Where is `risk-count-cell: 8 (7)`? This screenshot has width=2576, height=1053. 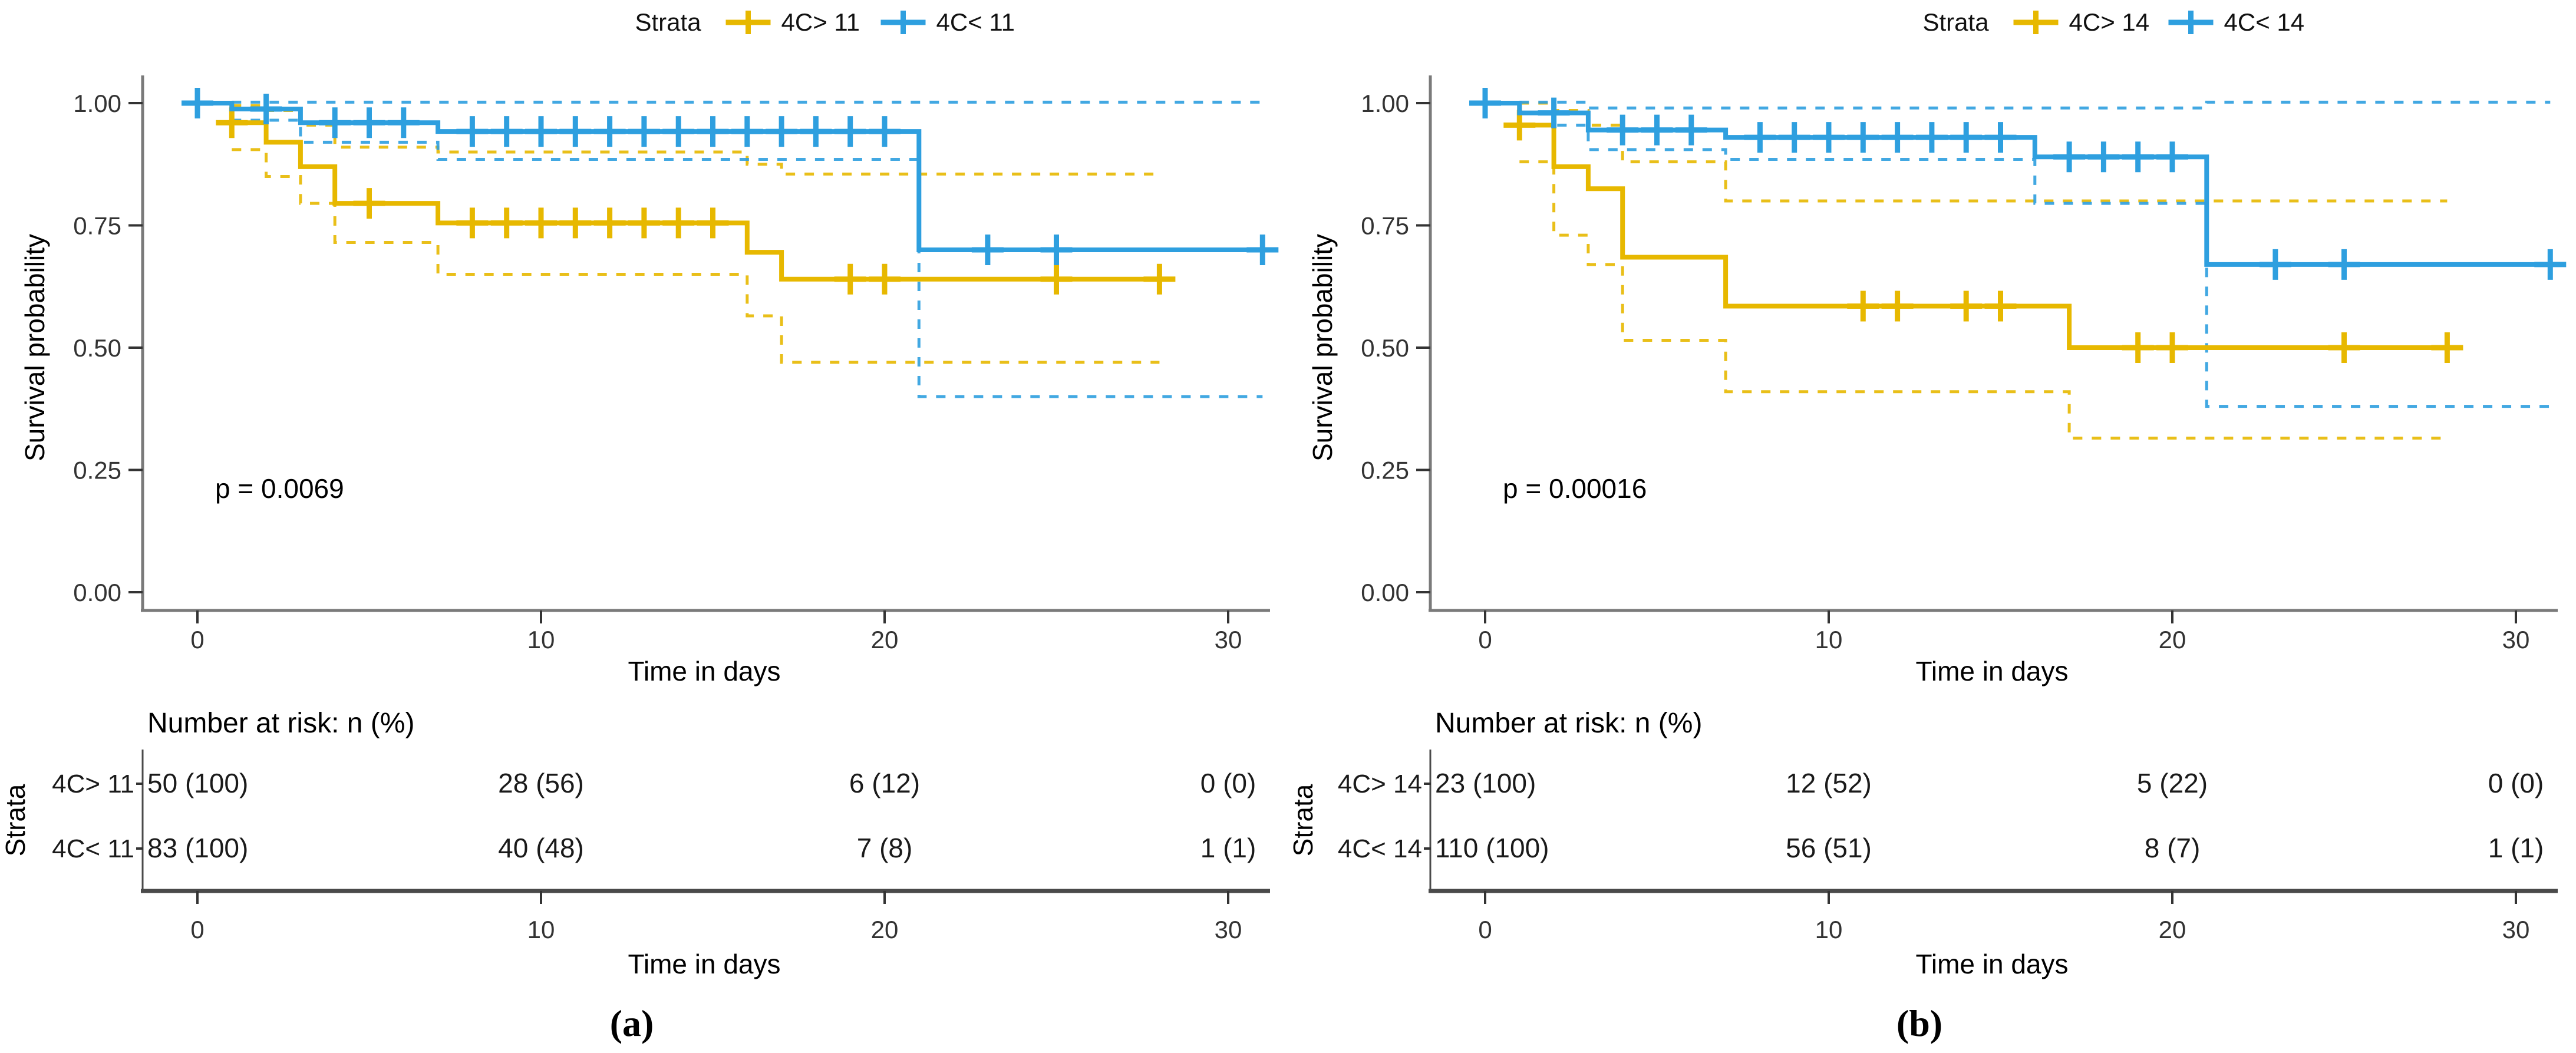 risk-count-cell: 8 (7) is located at coordinates (2173, 848).